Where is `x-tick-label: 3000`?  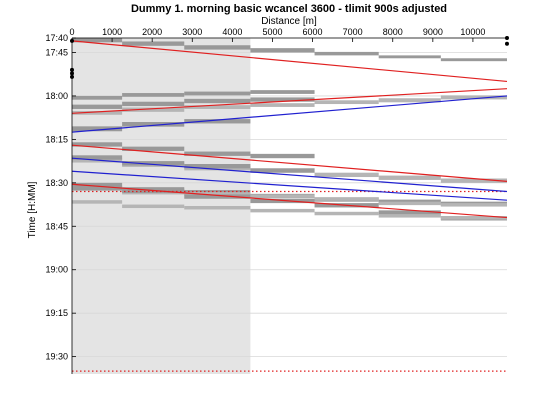
x-tick-label: 3000 is located at coordinates (192, 32).